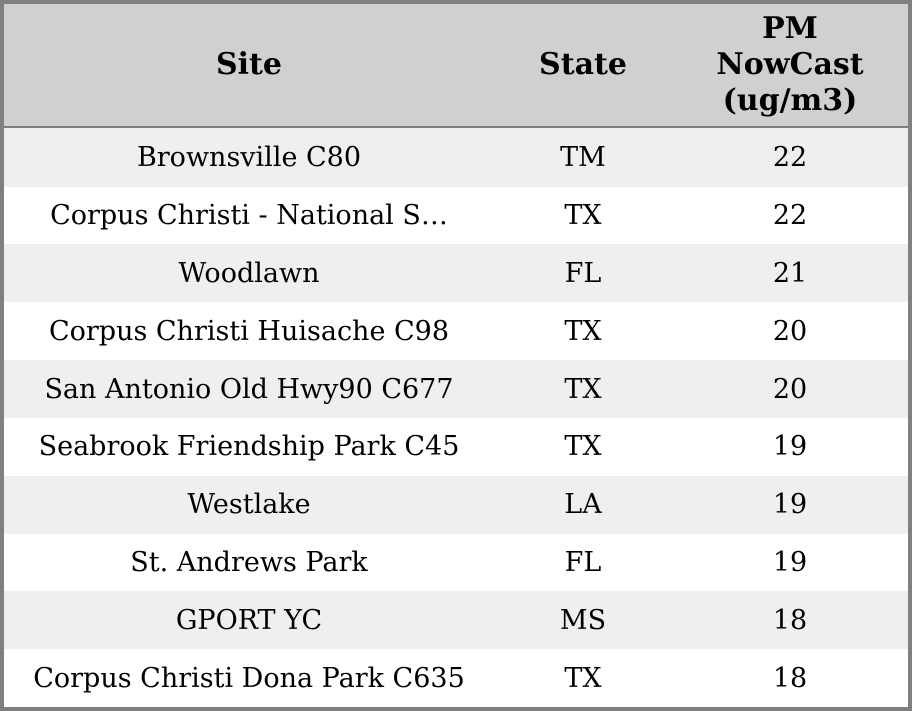 The image size is (912, 711). I want to click on site-cell: Woodlawn, so click(249, 273).